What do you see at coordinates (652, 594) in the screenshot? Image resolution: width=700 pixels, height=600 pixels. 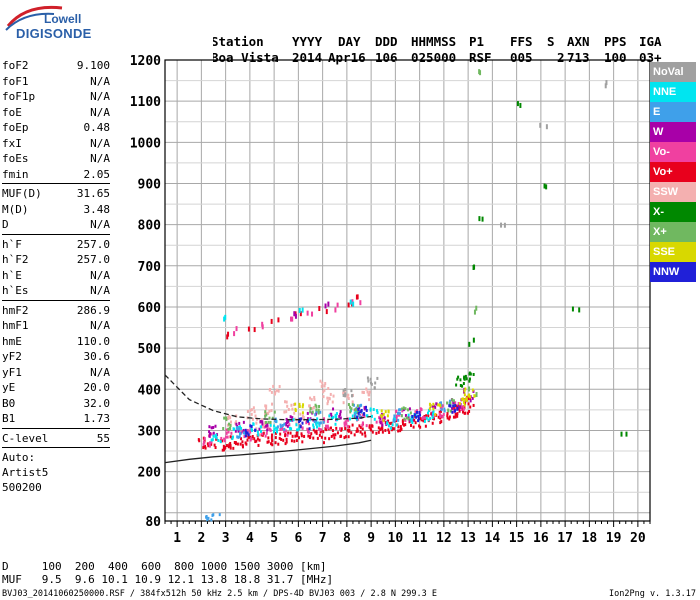 I see `software-version: Ion2Png v. 1.3.17` at bounding box center [652, 594].